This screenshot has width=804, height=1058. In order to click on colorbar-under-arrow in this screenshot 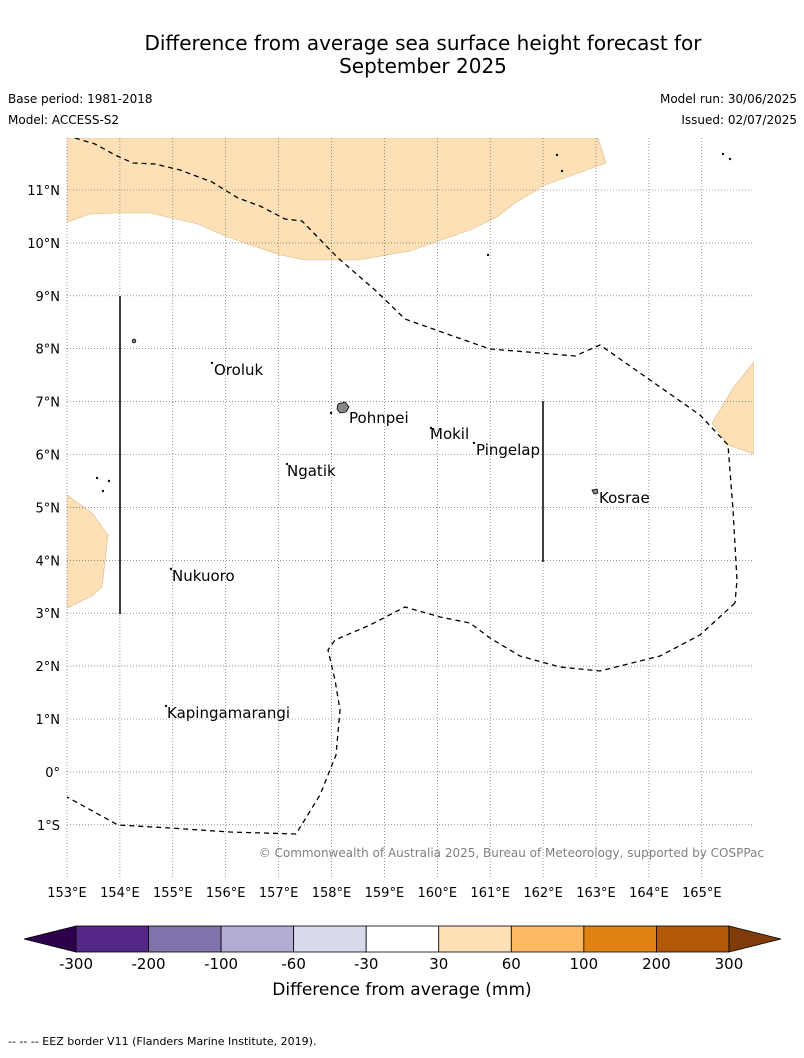, I will do `click(50, 939)`.